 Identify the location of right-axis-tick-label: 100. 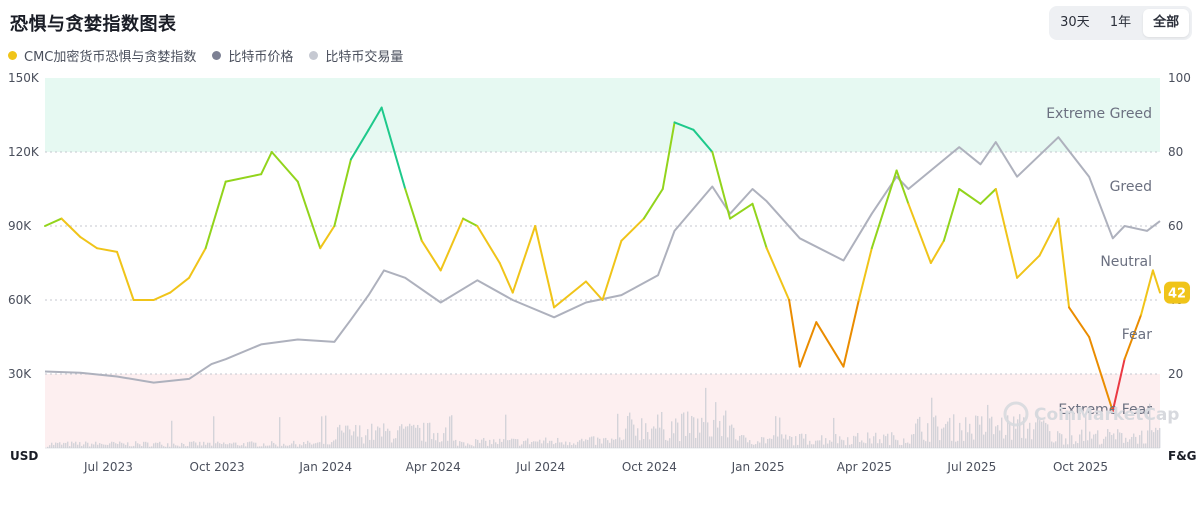
(1179, 78).